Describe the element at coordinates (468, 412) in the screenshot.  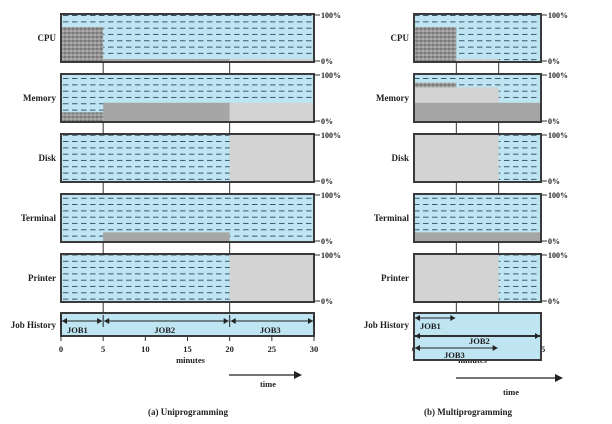
I see `multiprogramming-caption: (b) Multiprogramming` at that location.